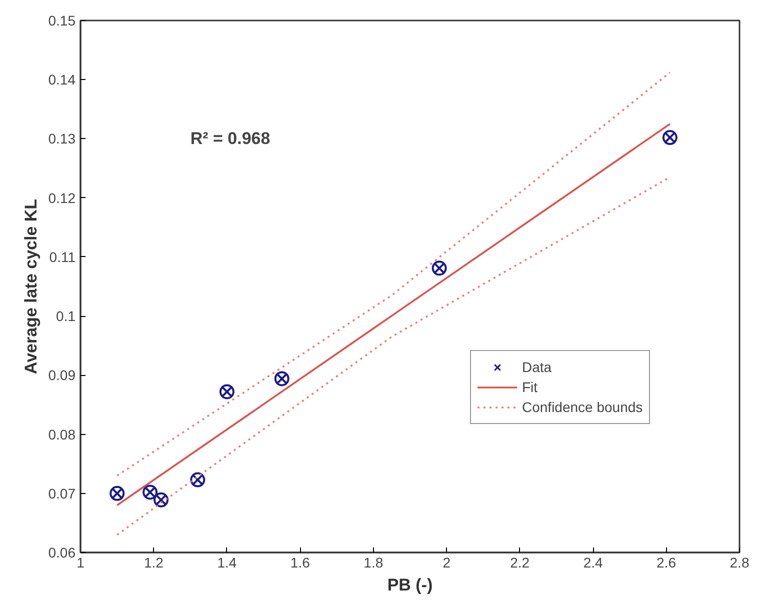  What do you see at coordinates (62, 493) in the screenshot?
I see `y-tick-label: 0.07` at bounding box center [62, 493].